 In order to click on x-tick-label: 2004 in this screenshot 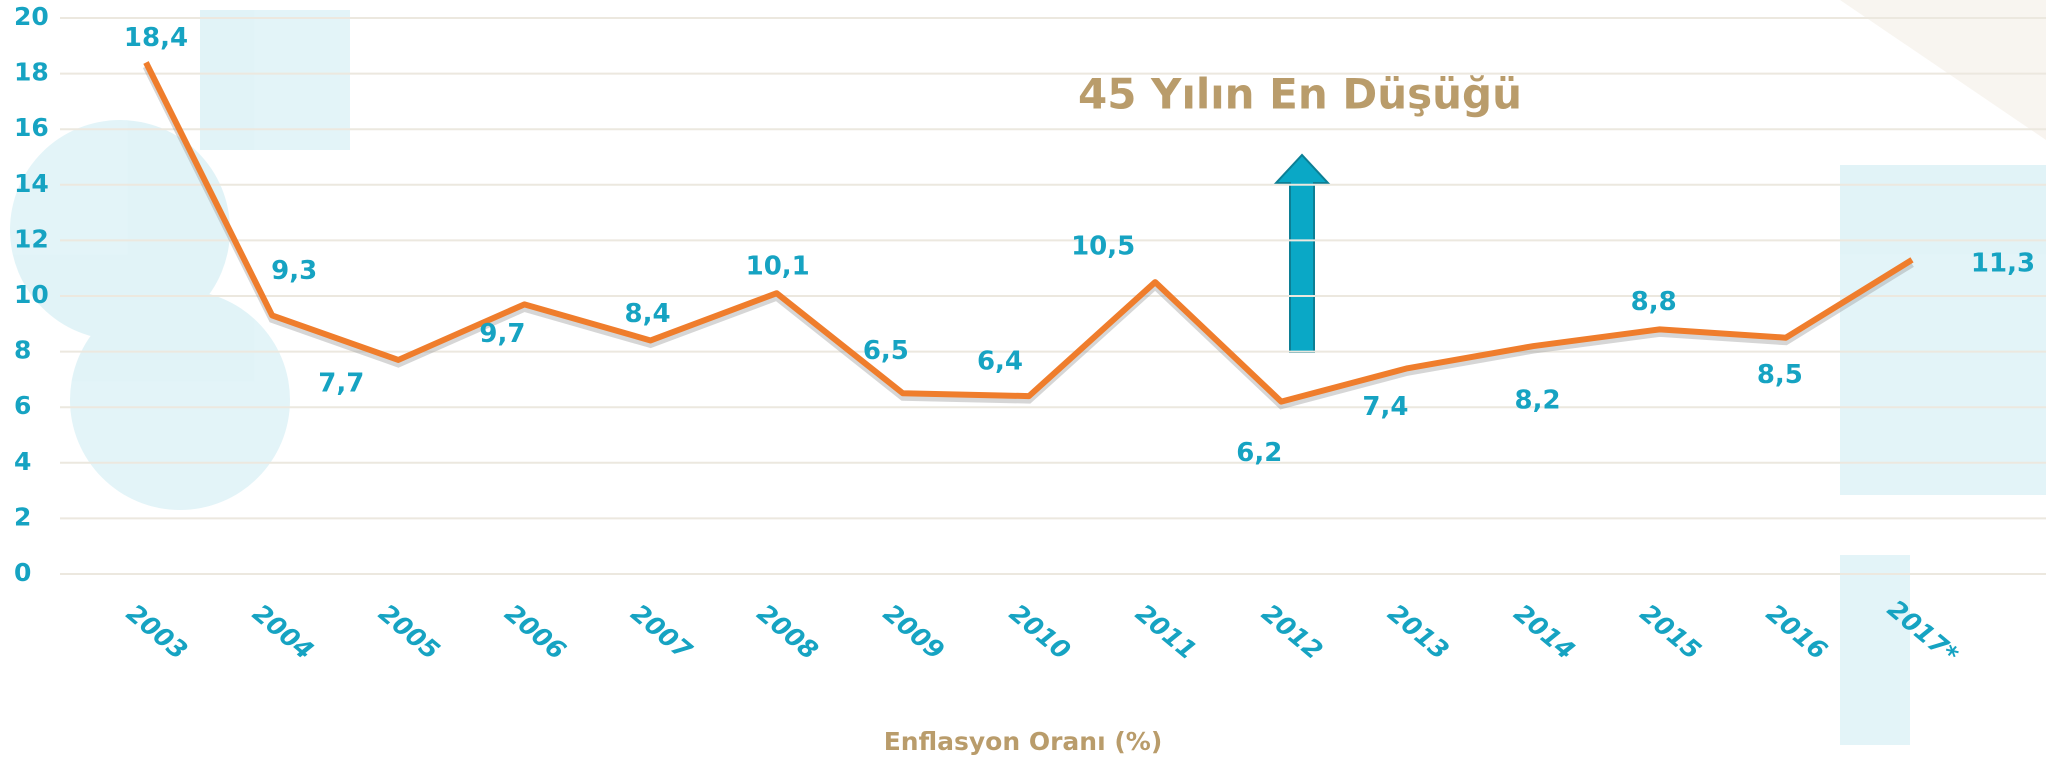, I will do `click(283, 631)`.